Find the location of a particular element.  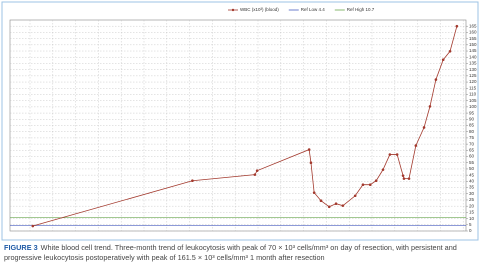

y-tick-label: 85 is located at coordinates (472, 125).